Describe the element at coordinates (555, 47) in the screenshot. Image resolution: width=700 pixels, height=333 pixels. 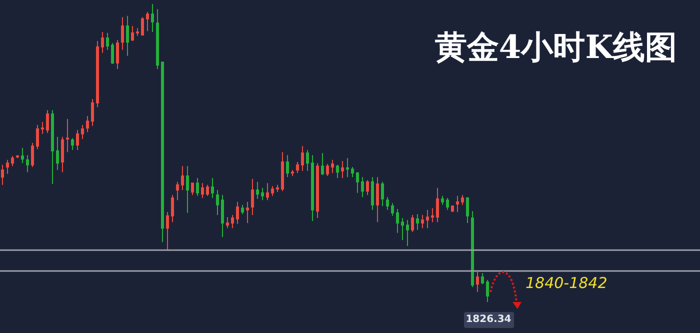
I see `text: 黄金4小时K线图` at that location.